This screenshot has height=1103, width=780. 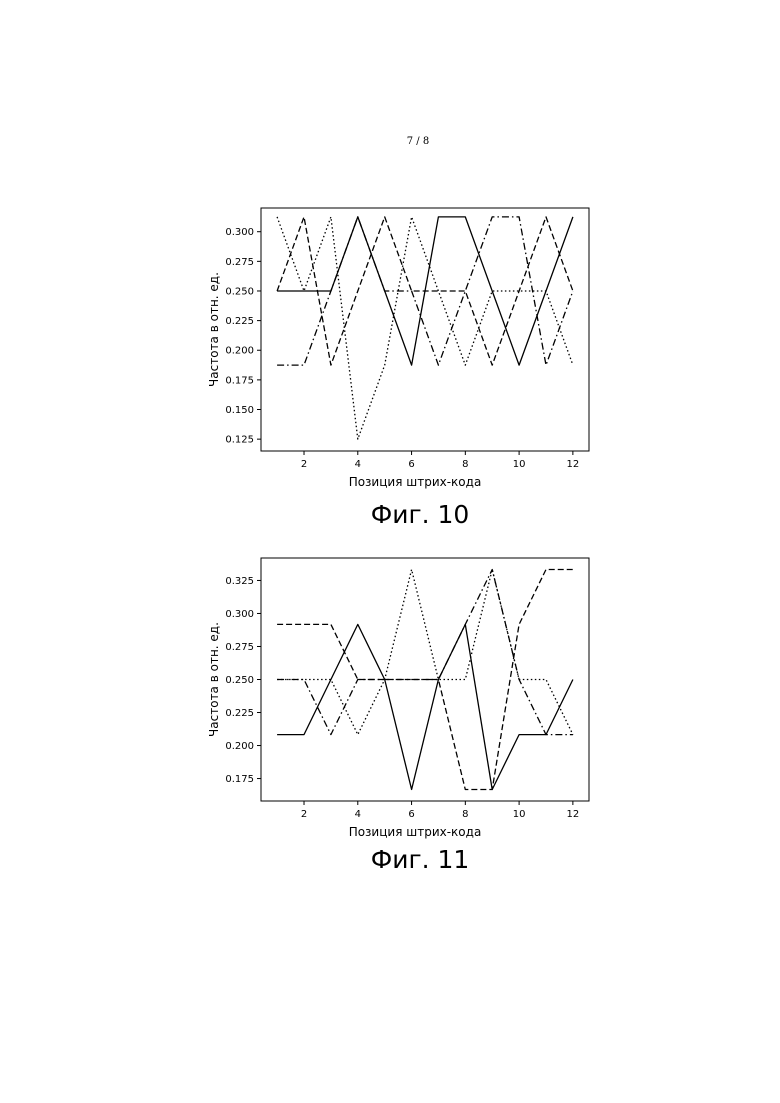 I want to click on y-tick-label: 0.325, so click(x=239, y=581).